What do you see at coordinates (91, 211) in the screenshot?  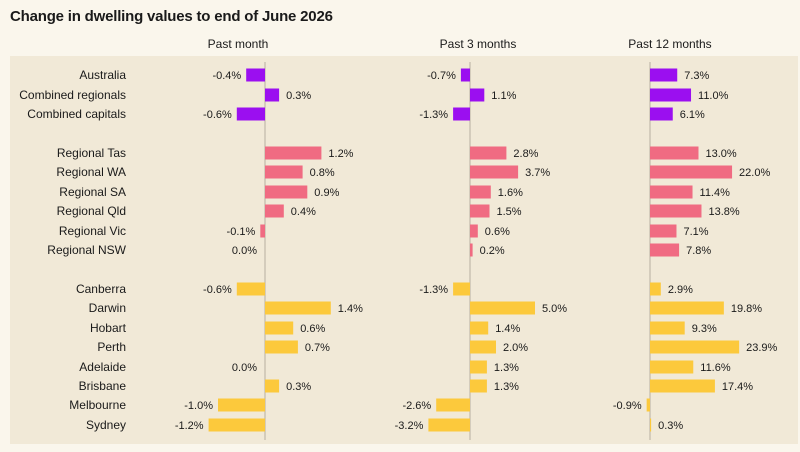 I see `category-label-regional-qld: Regional Qld` at bounding box center [91, 211].